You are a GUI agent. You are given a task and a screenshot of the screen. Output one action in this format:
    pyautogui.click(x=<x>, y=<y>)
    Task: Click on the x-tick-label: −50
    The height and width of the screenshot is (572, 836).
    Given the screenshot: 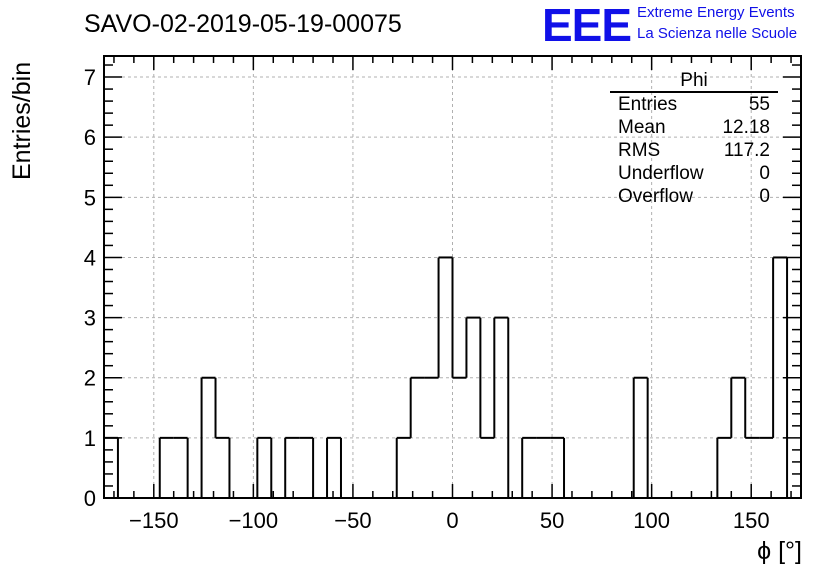 What is the action you would take?
    pyautogui.click(x=352, y=520)
    